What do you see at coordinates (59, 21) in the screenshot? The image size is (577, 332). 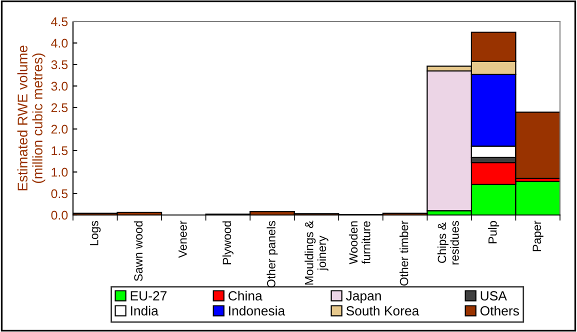 I see `y-tick-label: 4.5` at bounding box center [59, 21].